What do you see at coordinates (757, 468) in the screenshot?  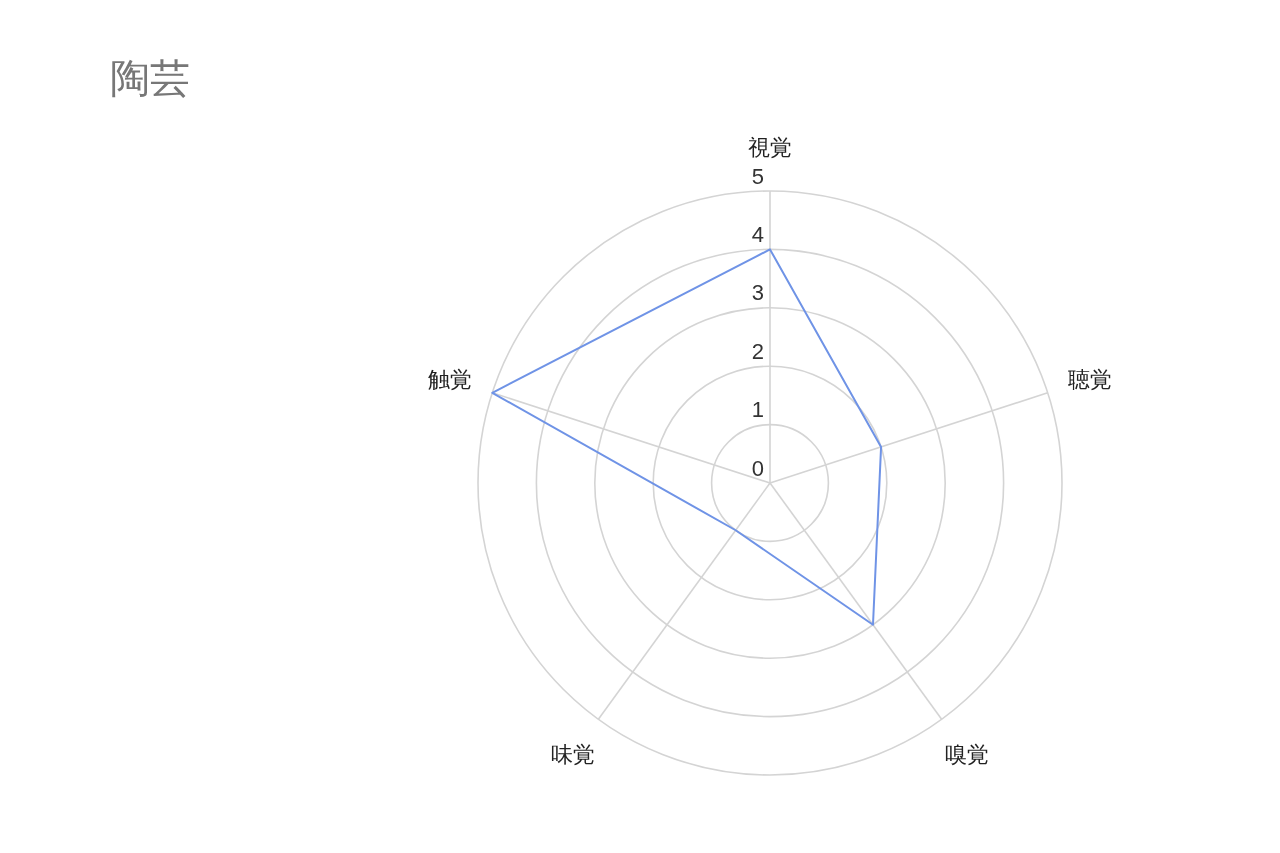 I see `tick: 0` at bounding box center [757, 468].